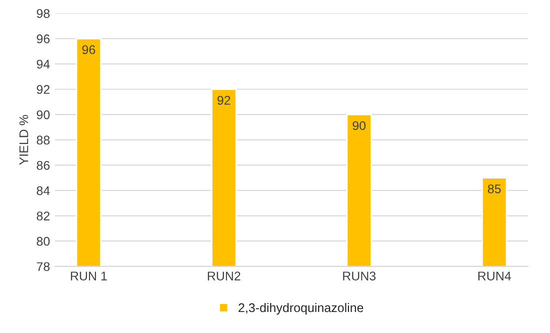 This screenshot has width=550, height=333. I want to click on data-label: 96, so click(89, 49).